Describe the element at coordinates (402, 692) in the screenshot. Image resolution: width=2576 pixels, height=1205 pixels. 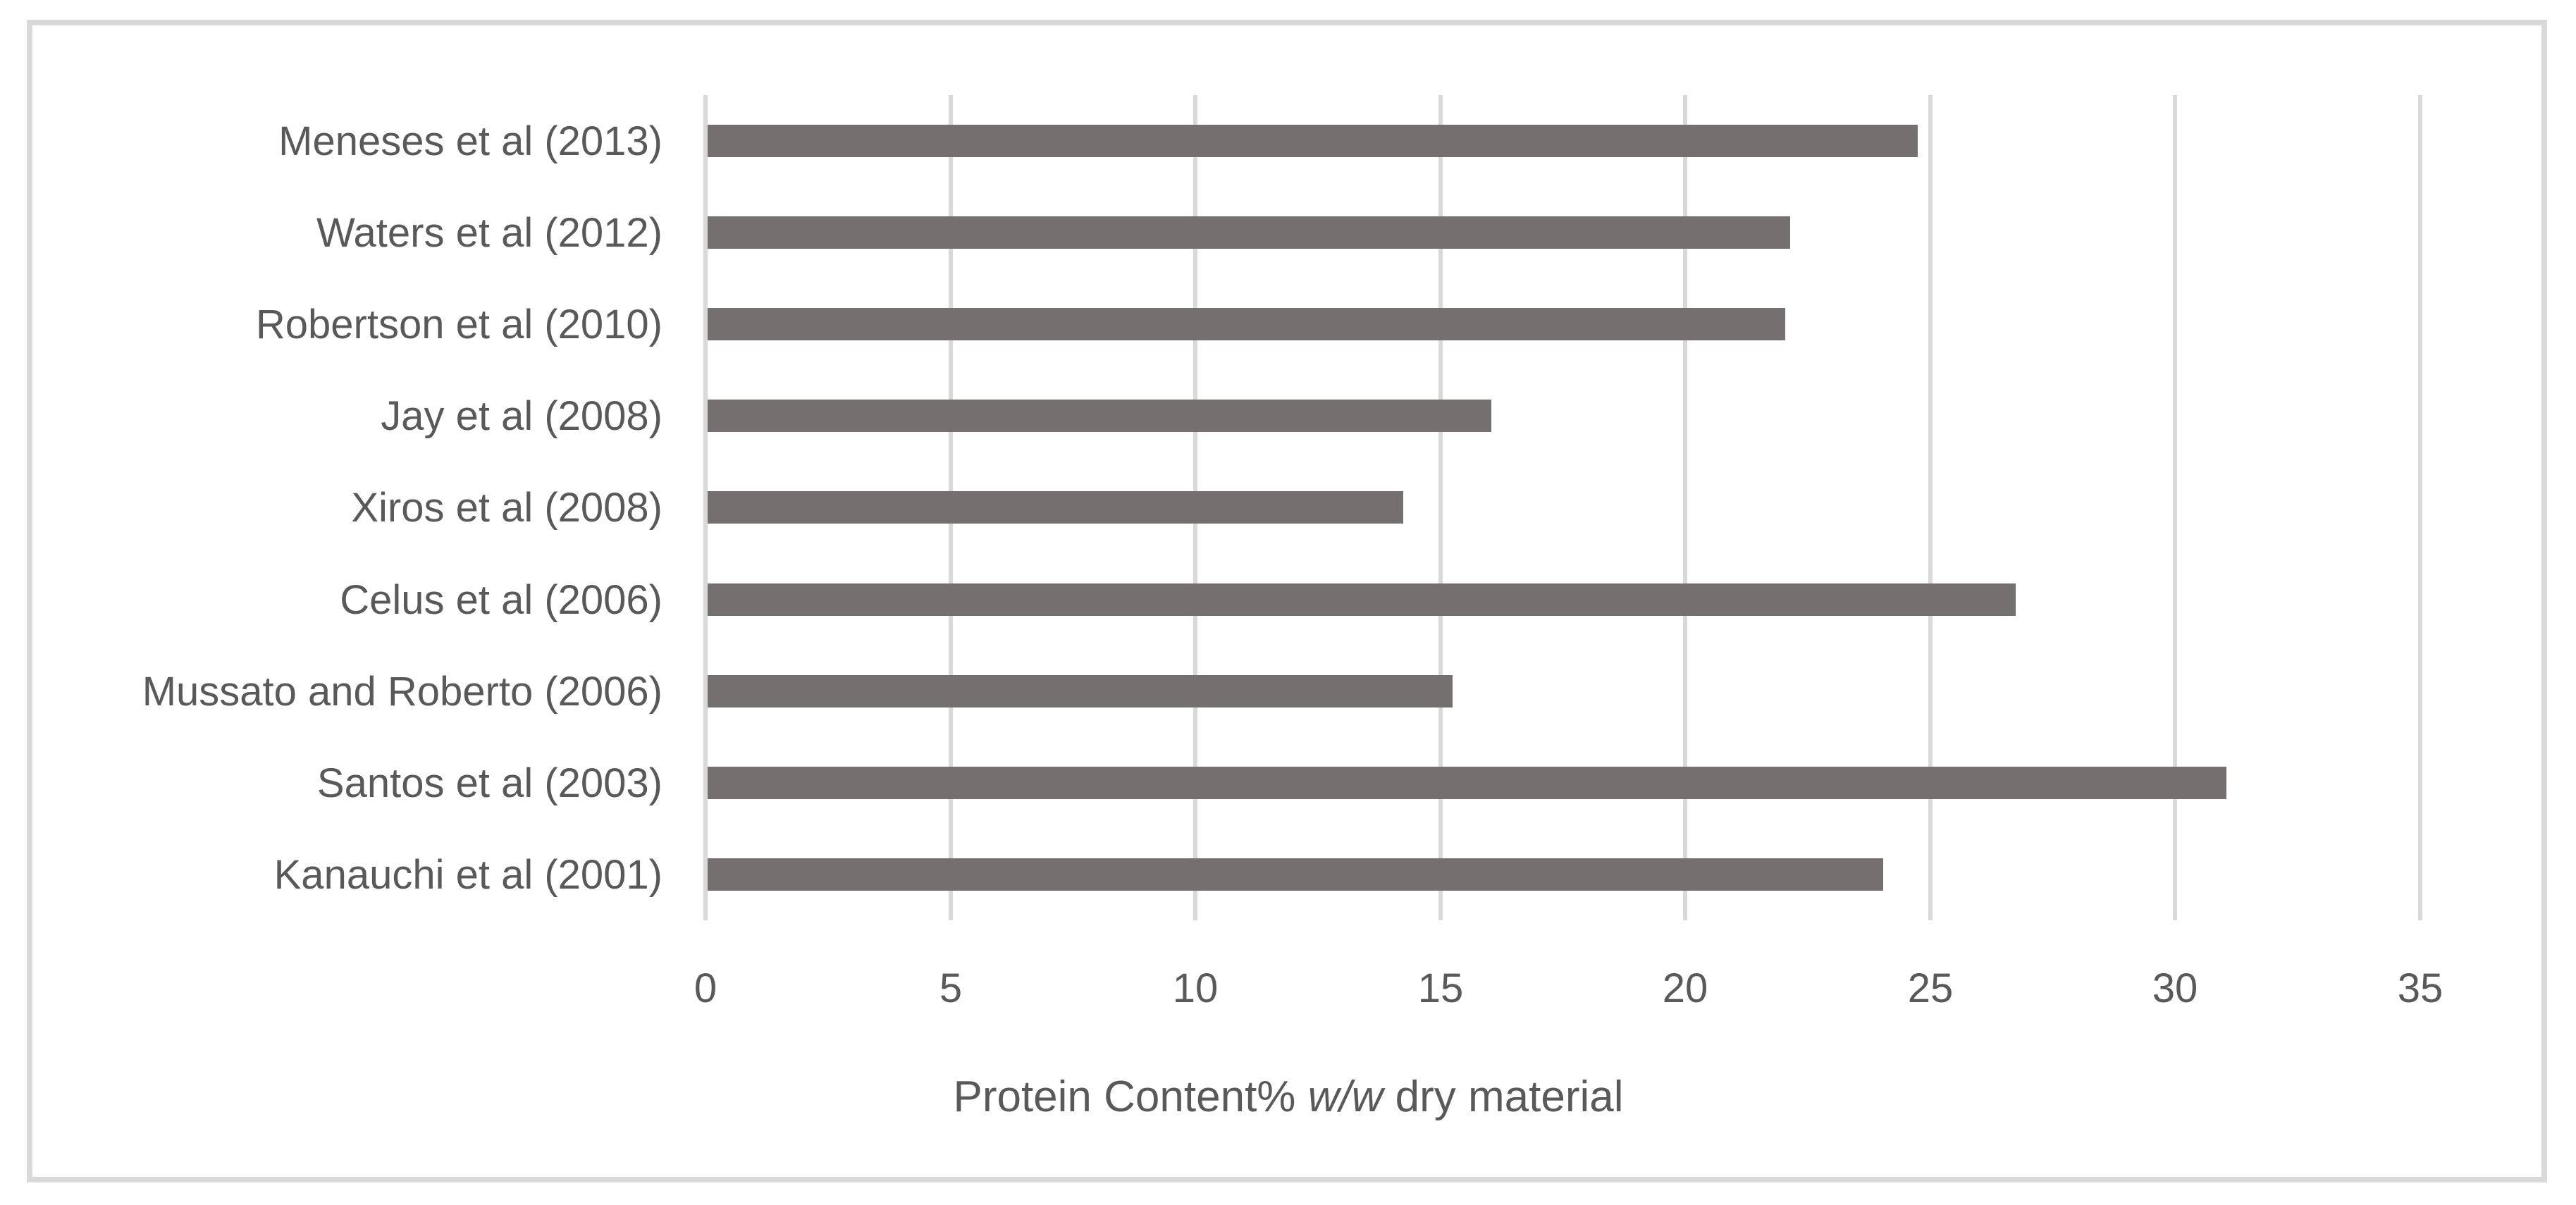
I see `category-label-7: Mussato and Roberto (2006)` at that location.